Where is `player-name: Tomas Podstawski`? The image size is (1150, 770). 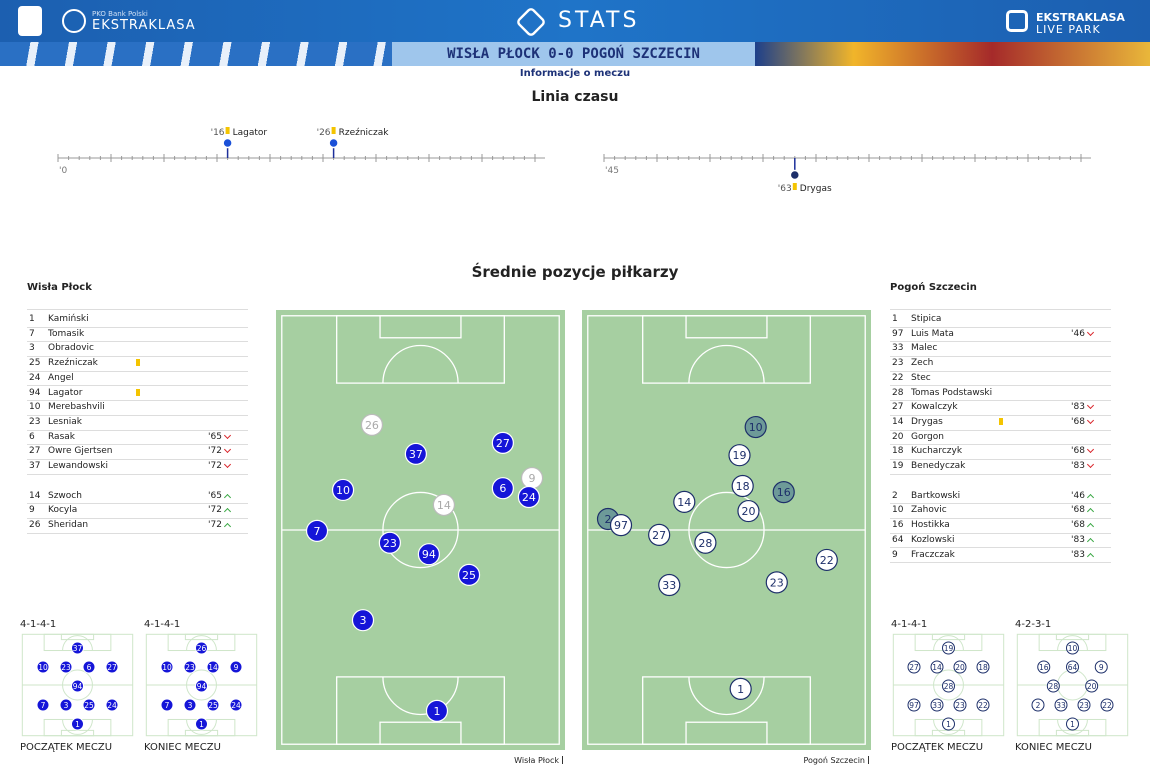 player-name: Tomas Podstawski is located at coordinates (952, 392).